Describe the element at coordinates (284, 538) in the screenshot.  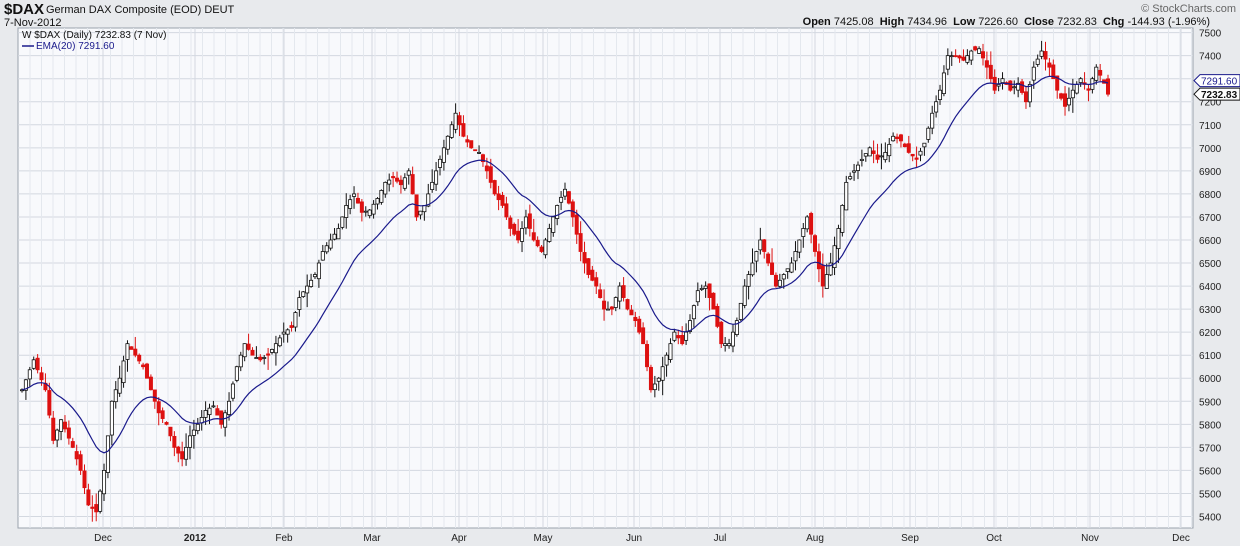
I see `x-tick-label: Feb` at that location.